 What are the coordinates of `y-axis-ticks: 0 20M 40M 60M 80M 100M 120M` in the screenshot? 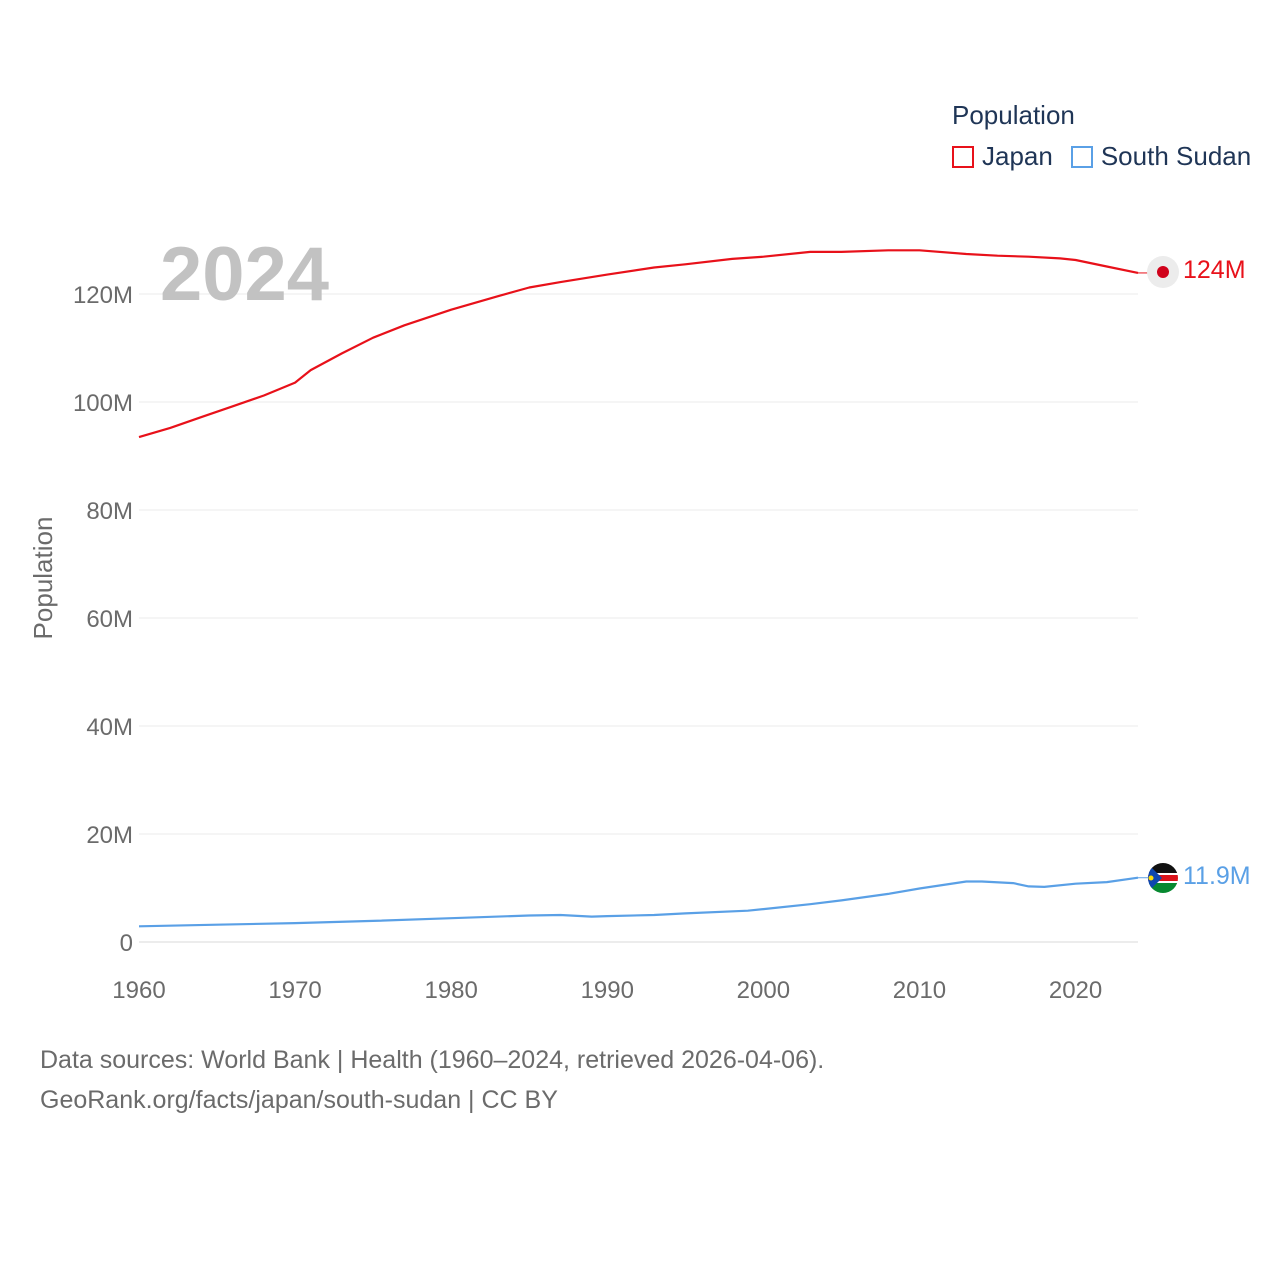 It's located at (103, 619).